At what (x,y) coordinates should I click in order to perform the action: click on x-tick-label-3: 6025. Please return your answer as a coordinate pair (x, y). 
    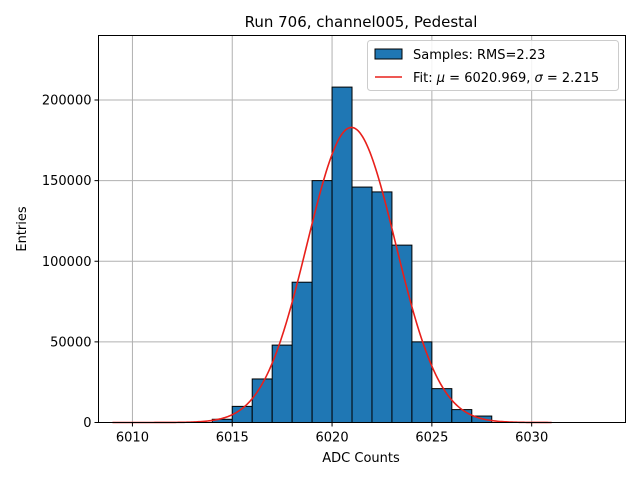
    Looking at the image, I should click on (431, 438).